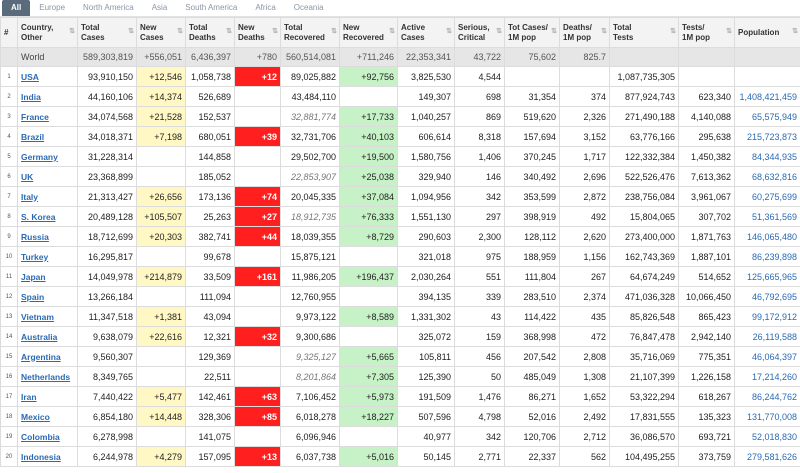 This screenshot has height=473, width=800. I want to click on header-population: Population ⇅, so click(767, 32).